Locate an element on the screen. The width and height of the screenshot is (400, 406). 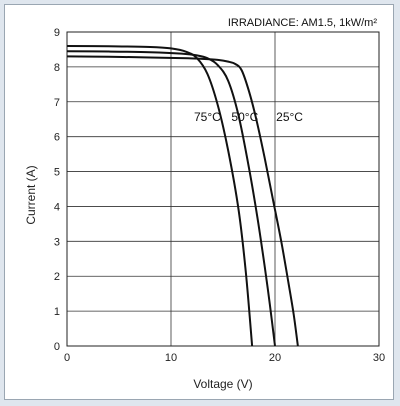
y-tick-label: 6 is located at coordinates (57, 138).